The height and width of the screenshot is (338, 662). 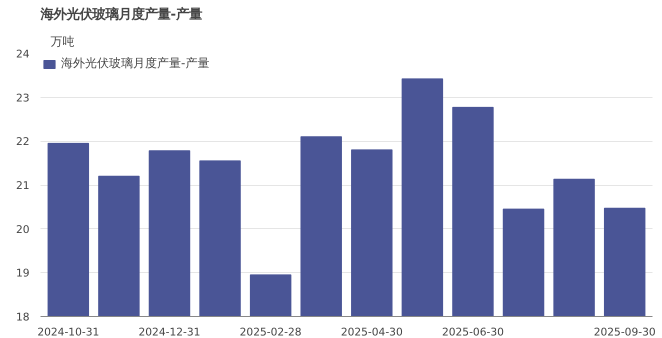 I want to click on legend-label: 海外光伏玻璃月度产量-产量, so click(x=135, y=63).